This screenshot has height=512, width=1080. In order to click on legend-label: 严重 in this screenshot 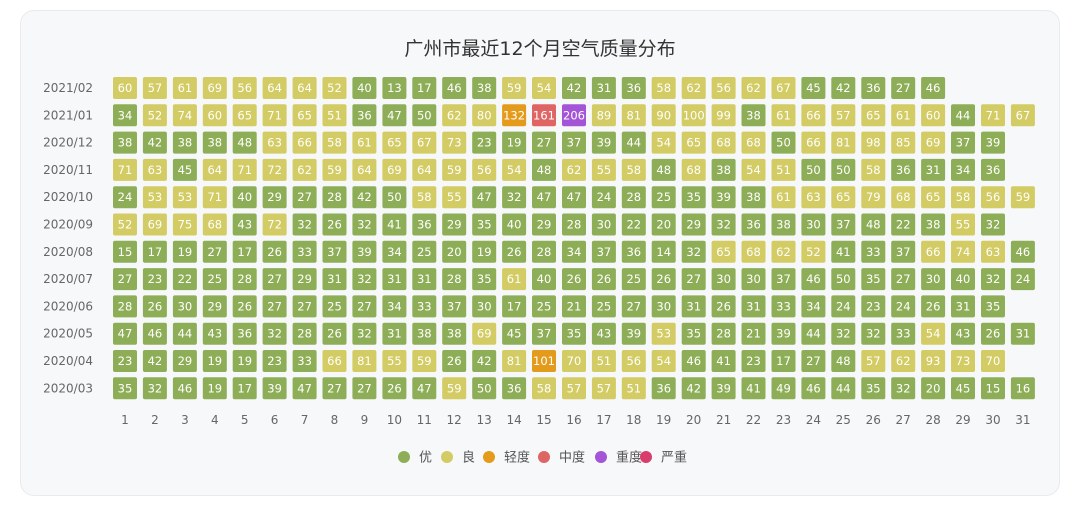, I will do `click(674, 458)`.